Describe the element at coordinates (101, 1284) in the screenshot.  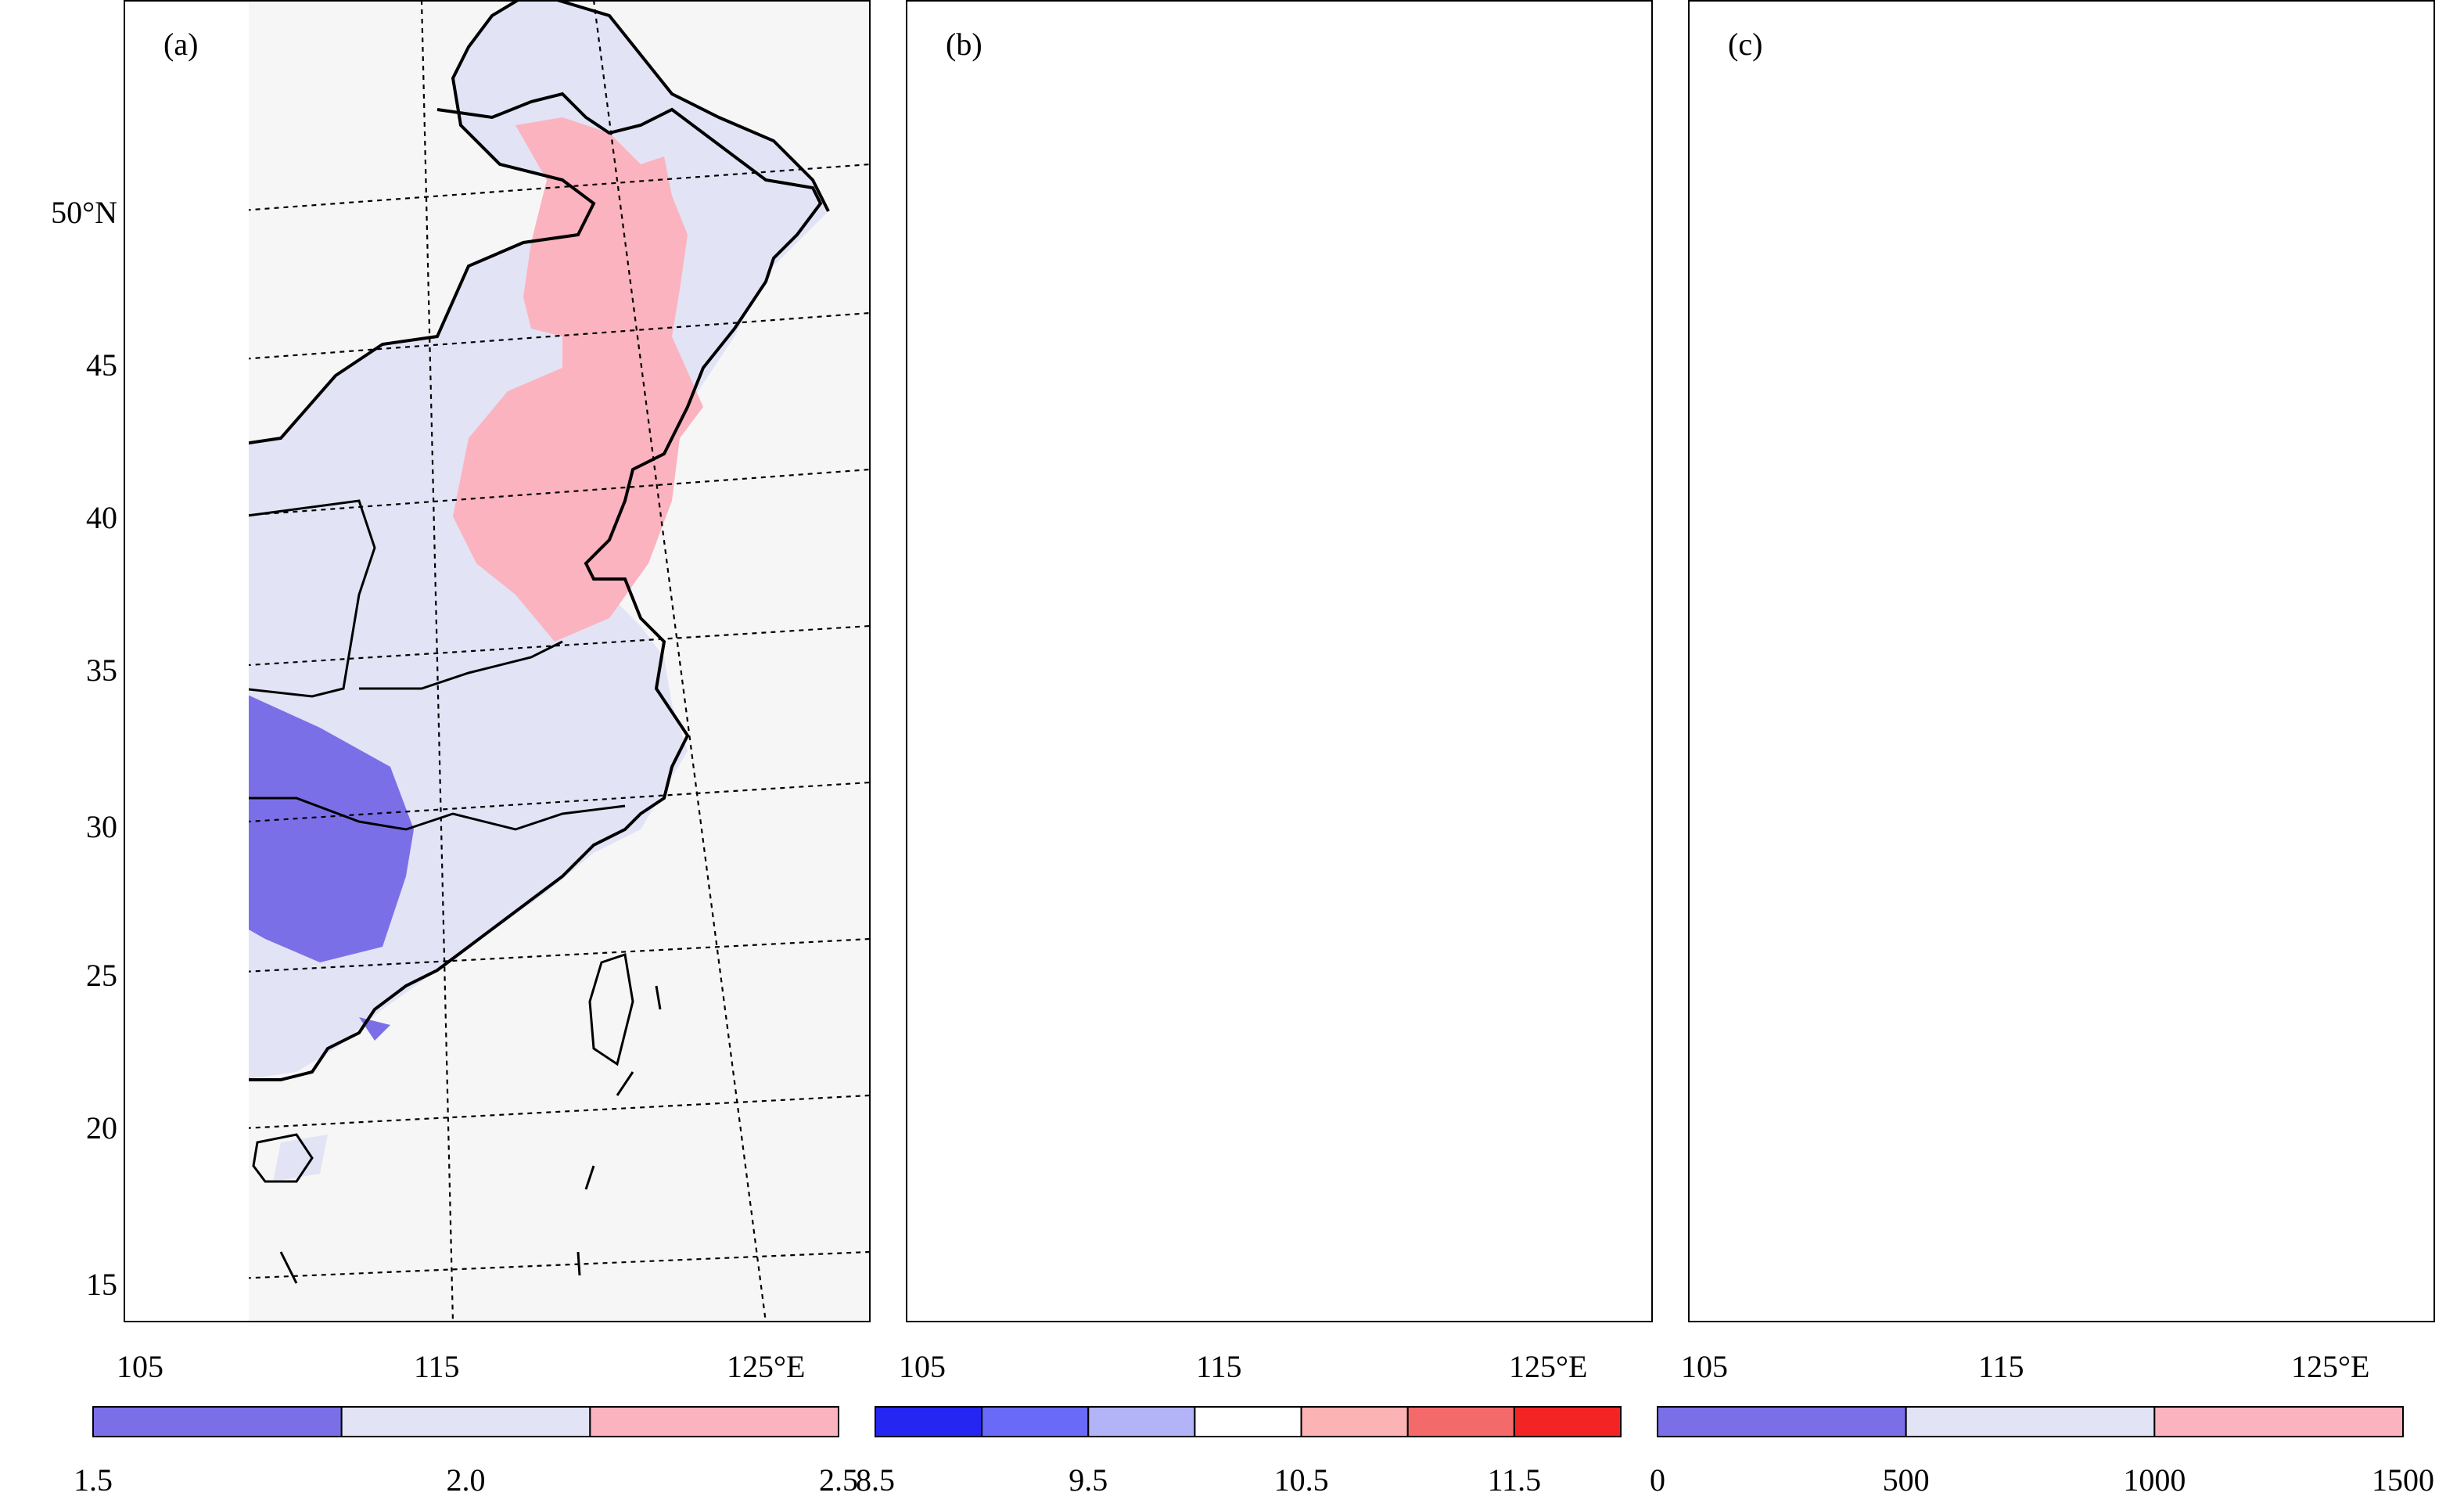
I see `lat-tick-label: 15` at that location.